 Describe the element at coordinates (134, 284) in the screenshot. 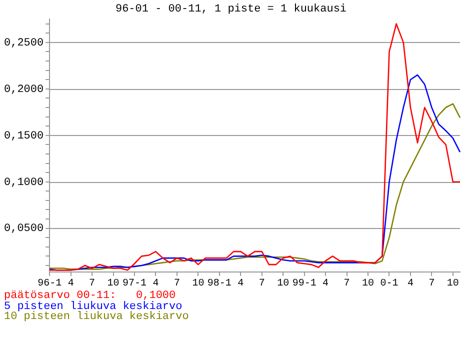

I see `x-tick-label: 97-1` at that location.